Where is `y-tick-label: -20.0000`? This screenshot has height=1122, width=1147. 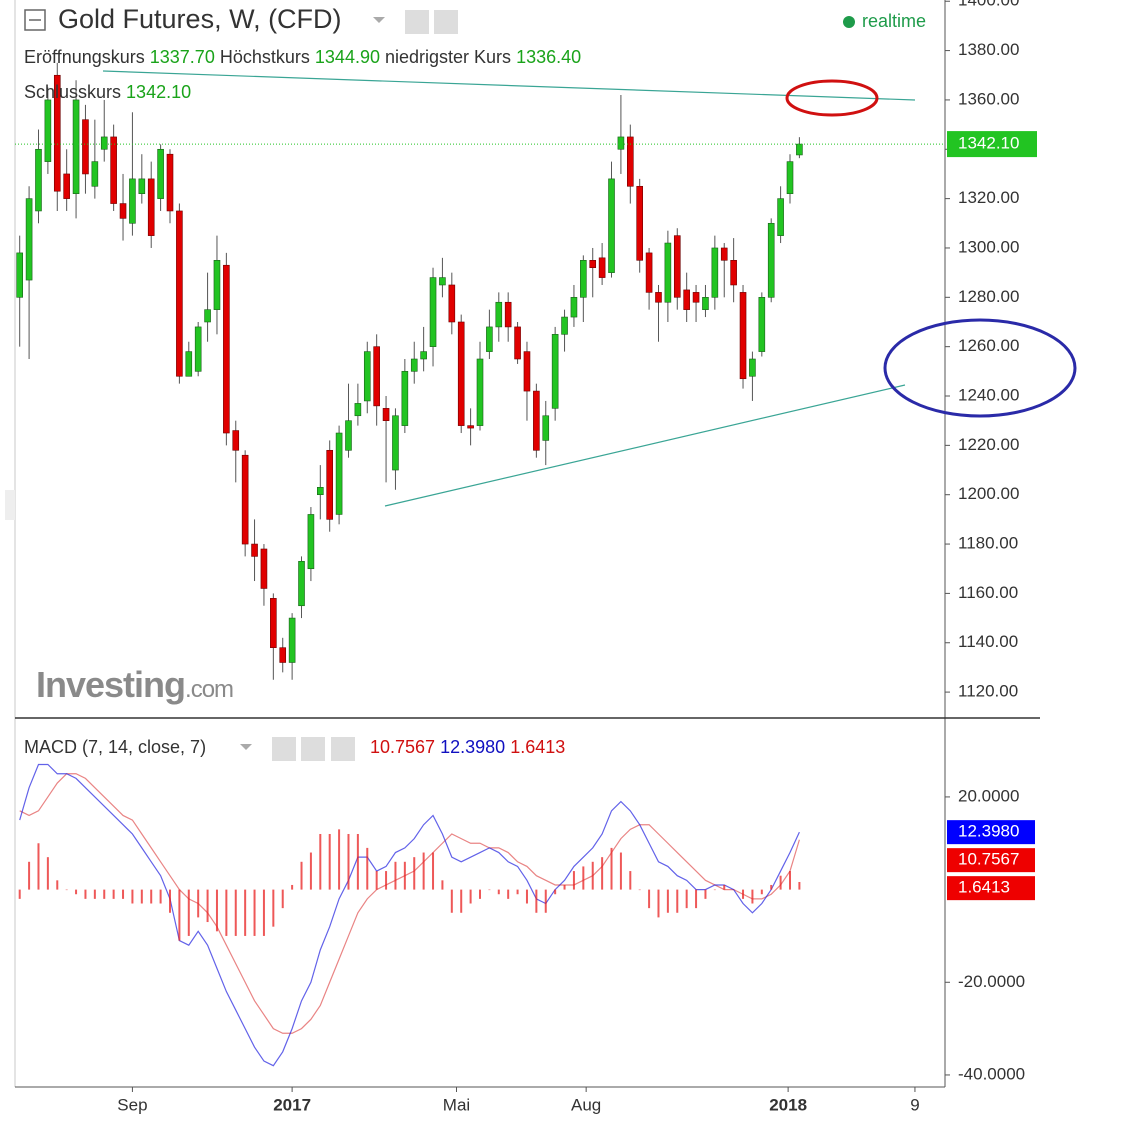
y-tick-label: -20.0000 is located at coordinates (991, 981).